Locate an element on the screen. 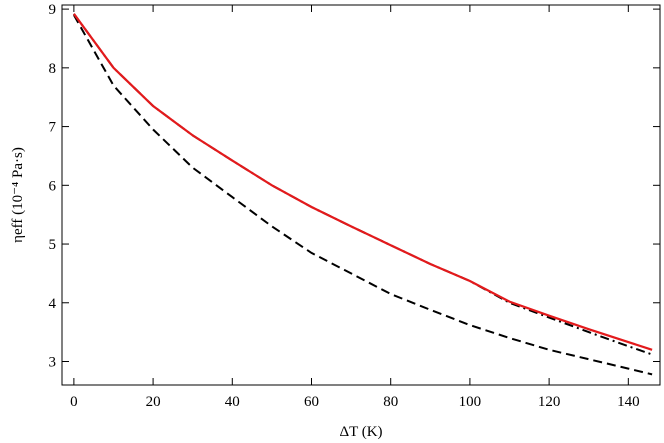 This screenshot has height=443, width=664. x-tick-label: 100 is located at coordinates (470, 402).